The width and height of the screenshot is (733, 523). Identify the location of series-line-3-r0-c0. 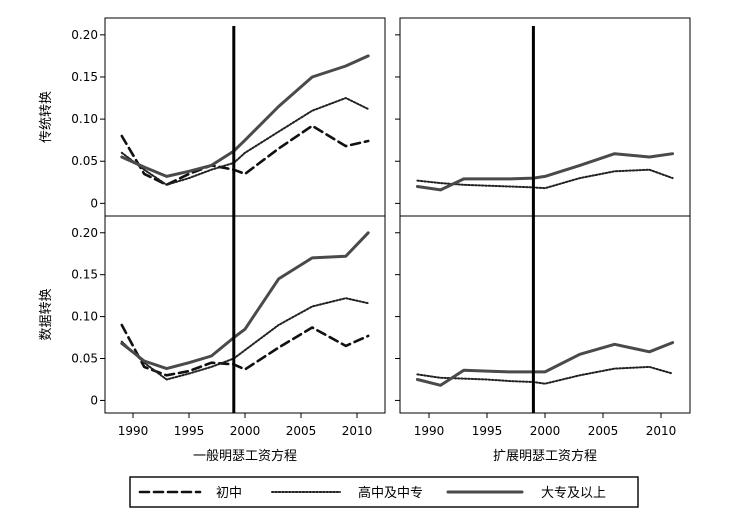
(245, 116).